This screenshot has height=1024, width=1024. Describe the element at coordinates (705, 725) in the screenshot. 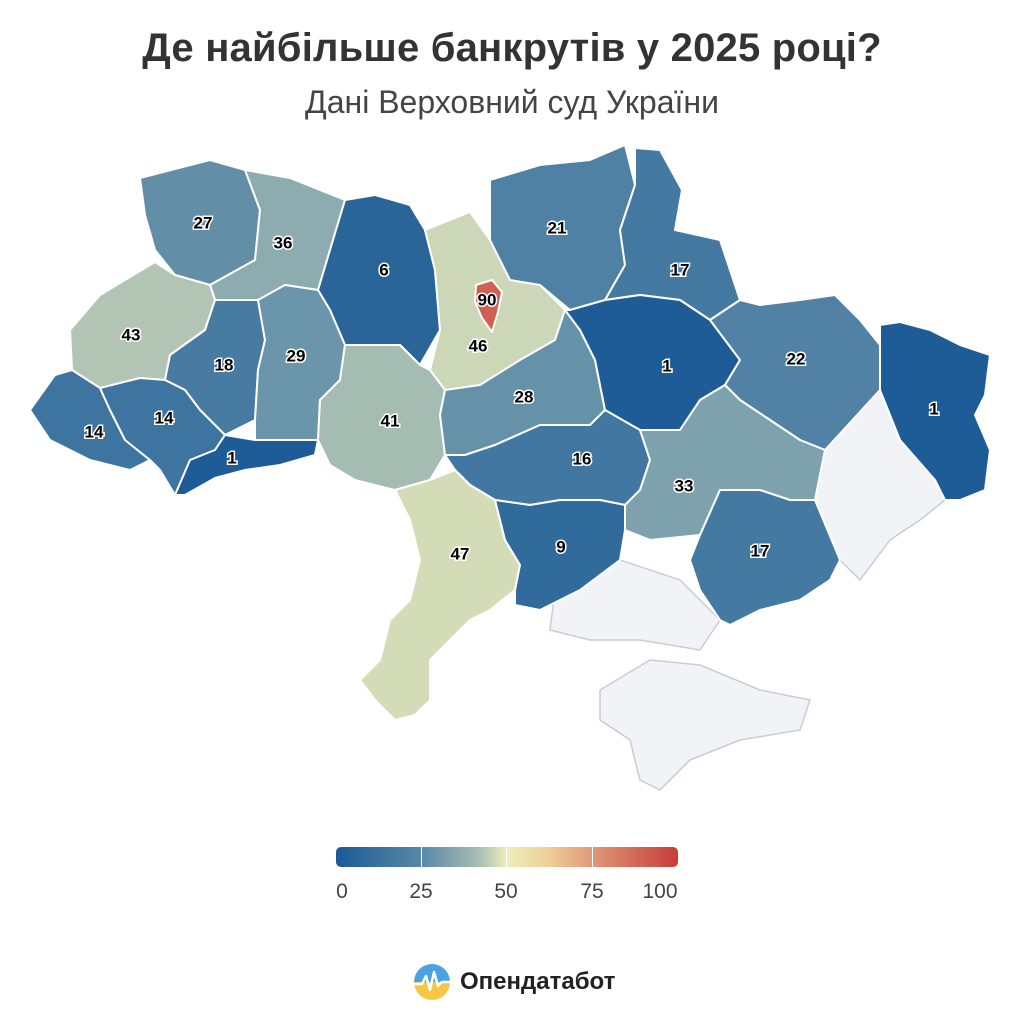

I see `region-crimea` at that location.